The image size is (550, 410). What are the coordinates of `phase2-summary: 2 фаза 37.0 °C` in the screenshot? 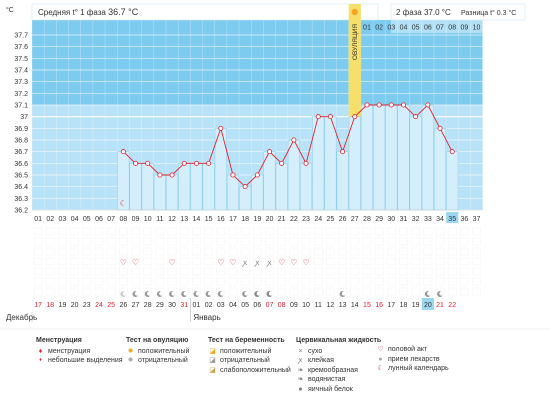 It's located at (423, 12).